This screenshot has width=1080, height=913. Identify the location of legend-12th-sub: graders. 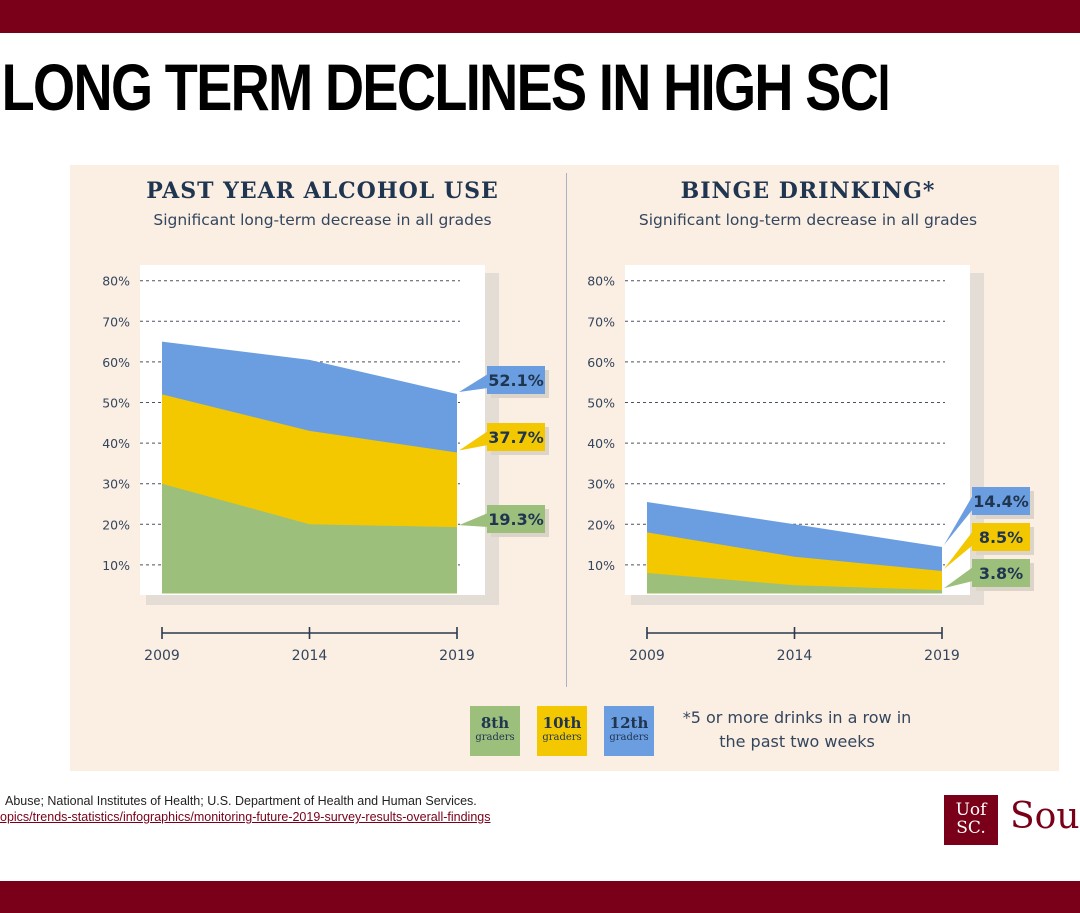
(629, 737).